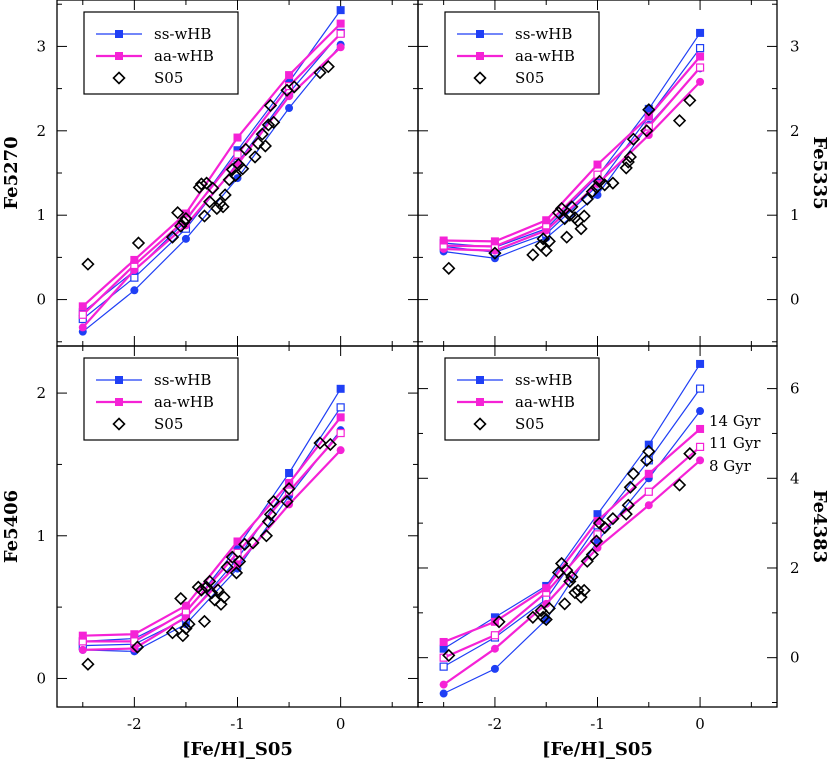 This screenshot has width=831, height=764. I want to click on age-label: 14 Gyr, so click(735, 421).